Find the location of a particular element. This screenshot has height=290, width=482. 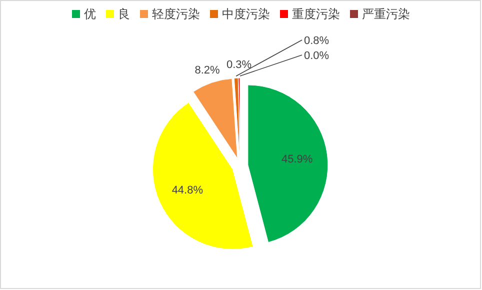

data-label: 0.3% is located at coordinates (239, 65).